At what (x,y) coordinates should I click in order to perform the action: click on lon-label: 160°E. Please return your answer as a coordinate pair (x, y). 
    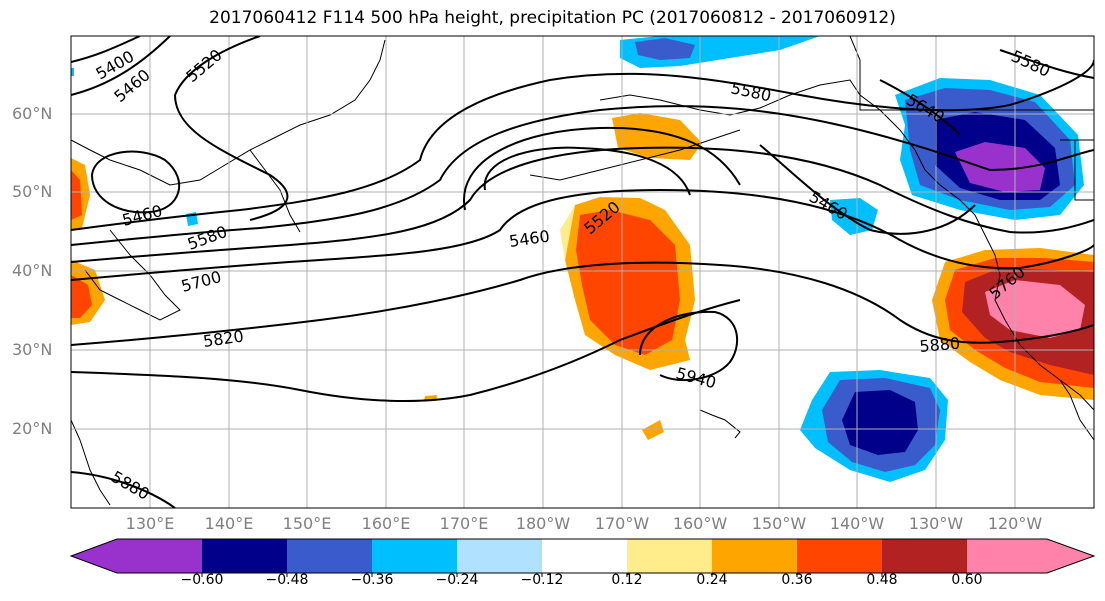
    Looking at the image, I should click on (386, 523).